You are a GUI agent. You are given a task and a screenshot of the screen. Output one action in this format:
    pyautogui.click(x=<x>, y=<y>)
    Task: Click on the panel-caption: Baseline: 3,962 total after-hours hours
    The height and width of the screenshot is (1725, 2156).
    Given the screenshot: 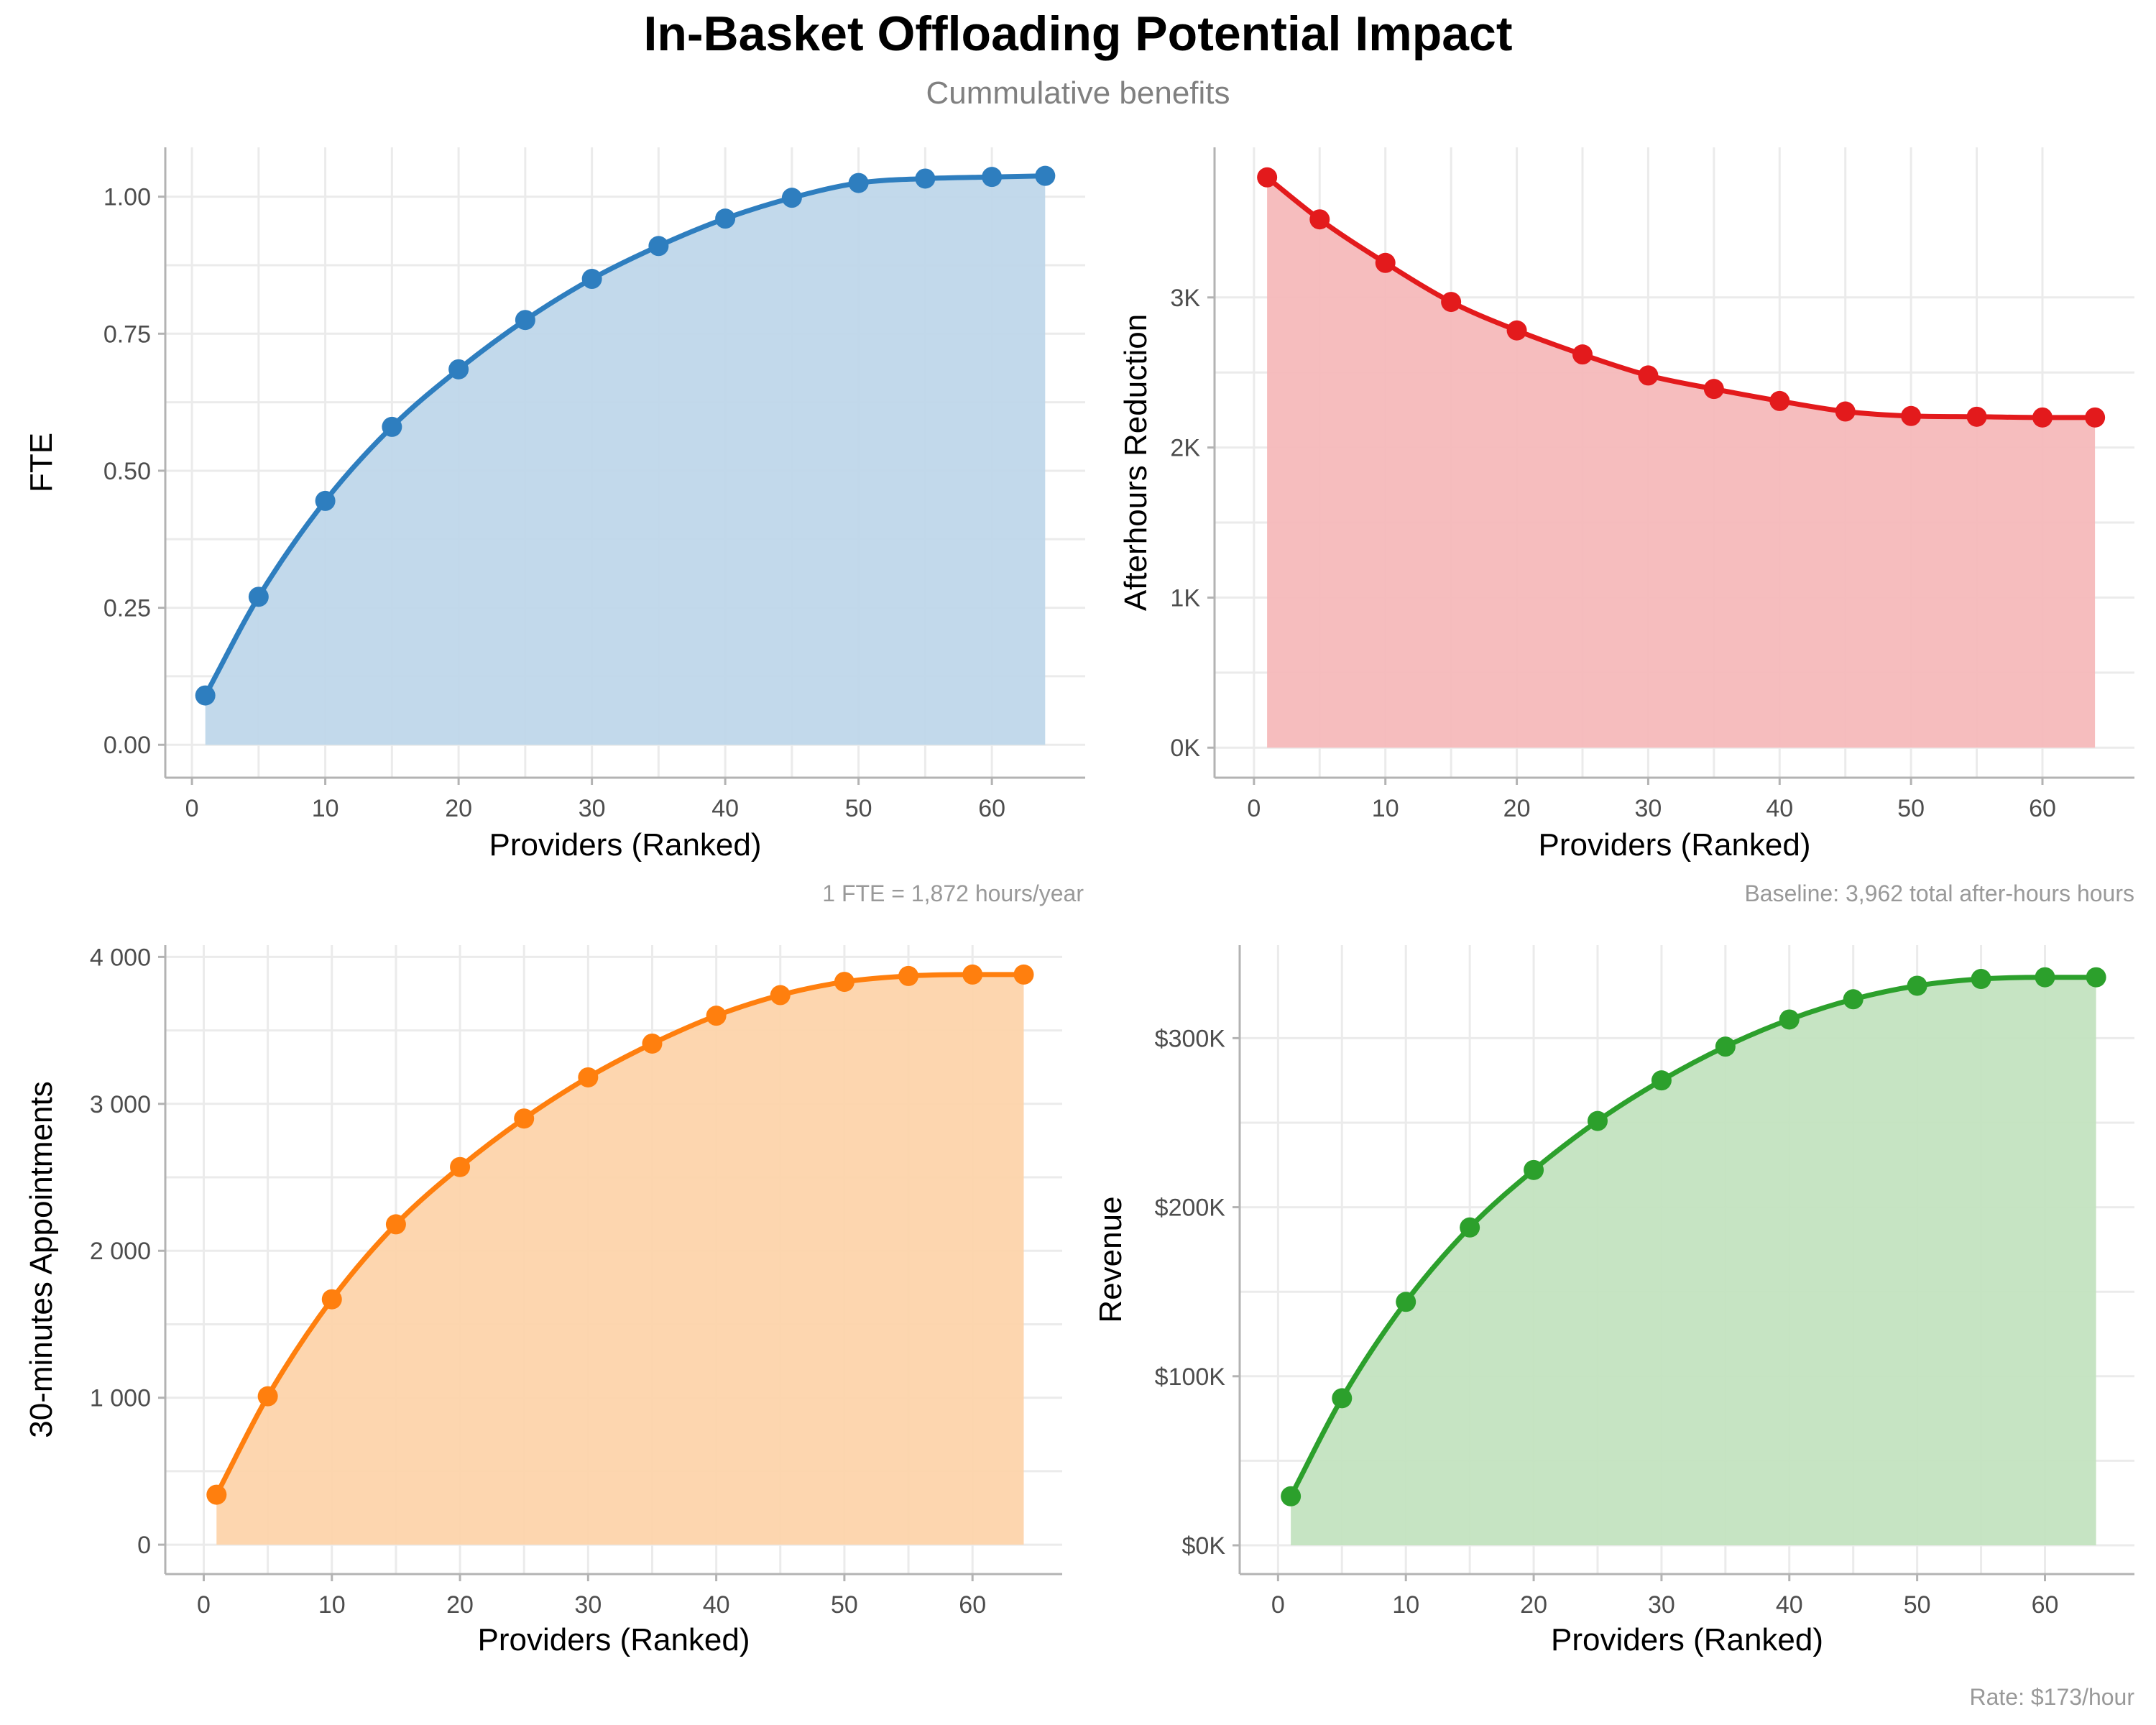 What is the action you would take?
    pyautogui.click(x=1939, y=893)
    